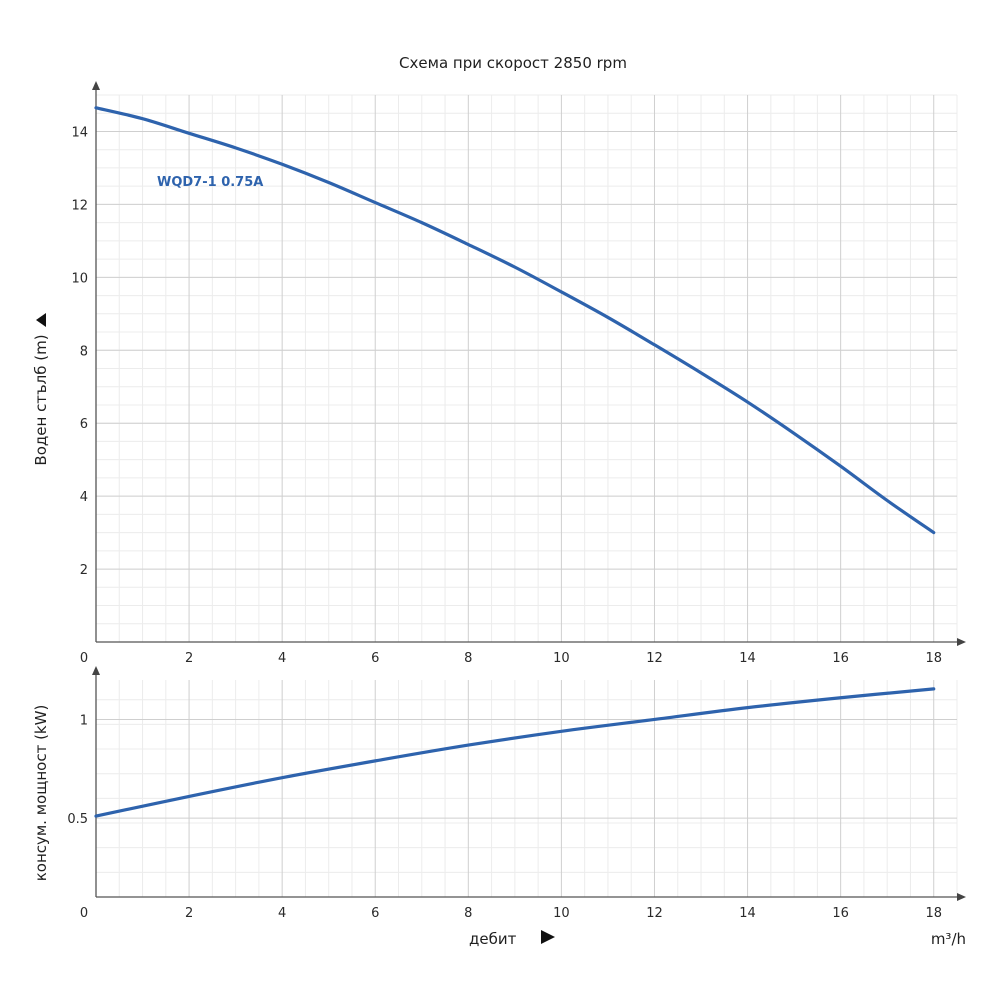 The height and width of the screenshot is (1004, 1000). What do you see at coordinates (561, 658) in the screenshot?
I see `head-x-tick-label: 10` at bounding box center [561, 658].